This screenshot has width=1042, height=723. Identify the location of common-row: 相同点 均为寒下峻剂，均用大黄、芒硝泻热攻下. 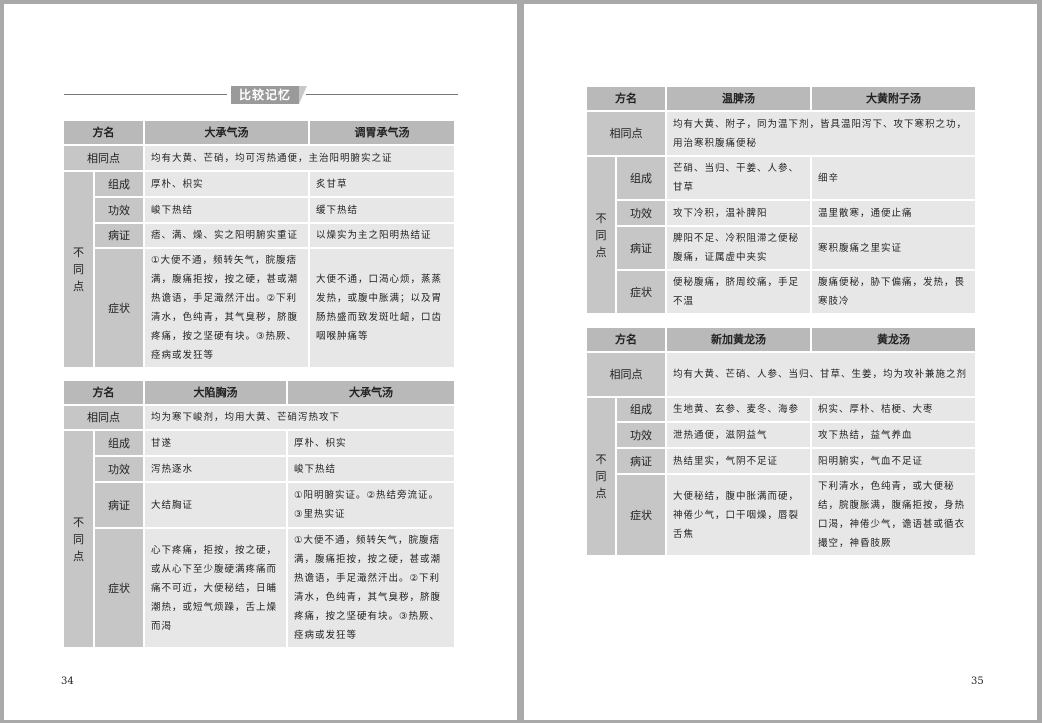
(259, 417).